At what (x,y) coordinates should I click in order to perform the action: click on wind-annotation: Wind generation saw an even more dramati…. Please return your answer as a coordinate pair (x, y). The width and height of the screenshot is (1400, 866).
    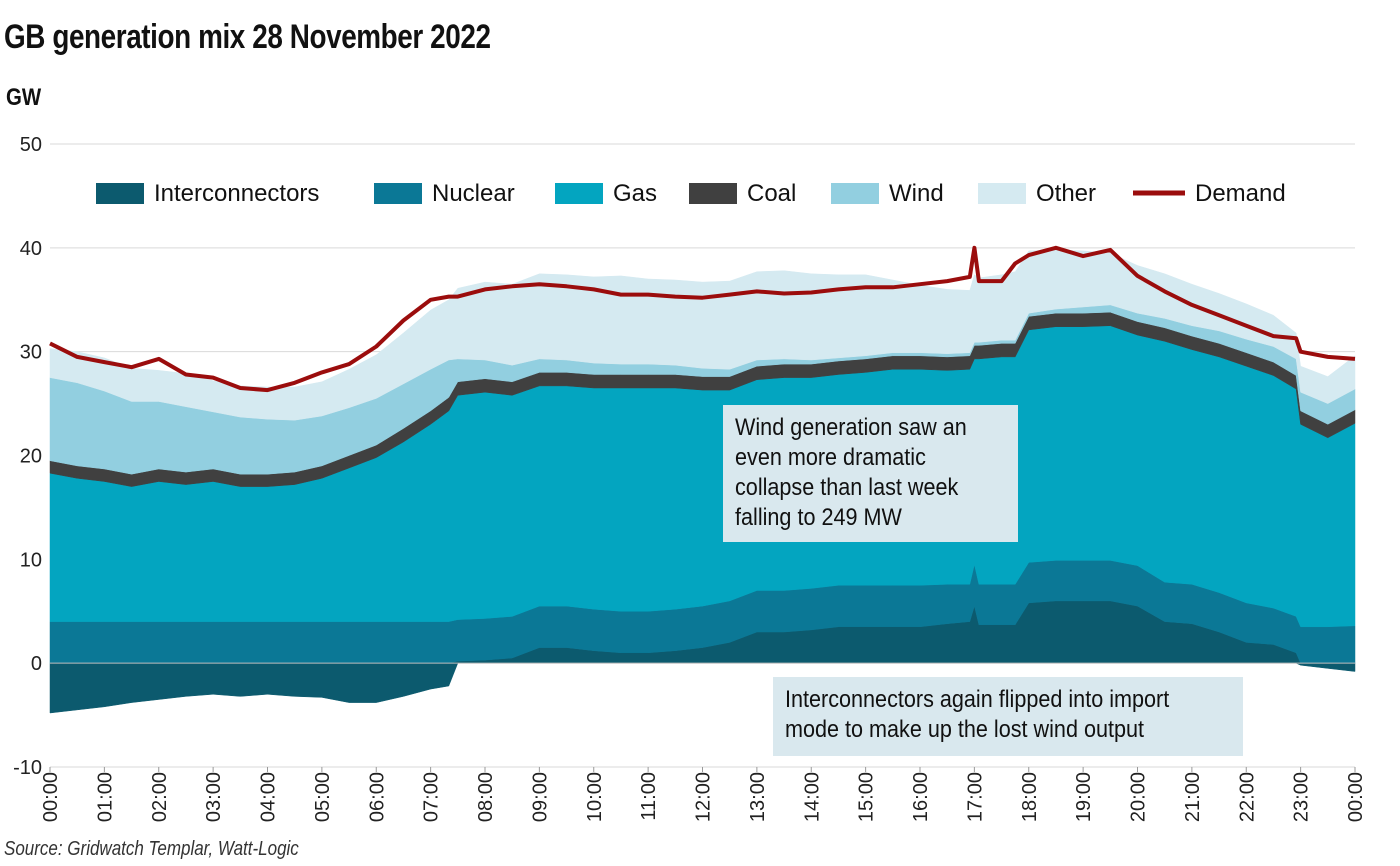
    Looking at the image, I should click on (870, 473).